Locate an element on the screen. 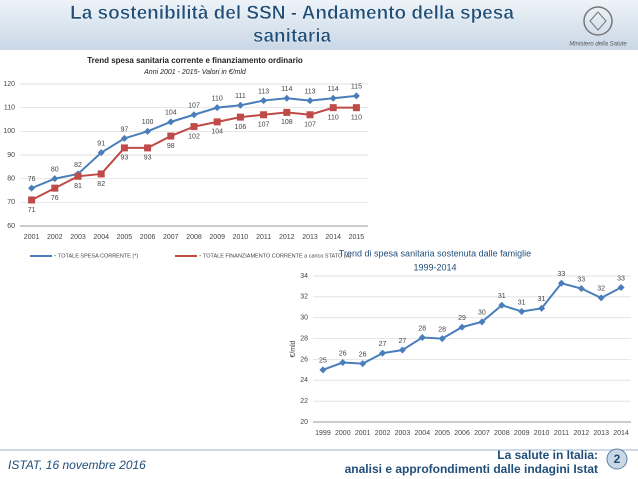 The width and height of the screenshot is (638, 479). y-tick-label: 20 is located at coordinates (304, 422).